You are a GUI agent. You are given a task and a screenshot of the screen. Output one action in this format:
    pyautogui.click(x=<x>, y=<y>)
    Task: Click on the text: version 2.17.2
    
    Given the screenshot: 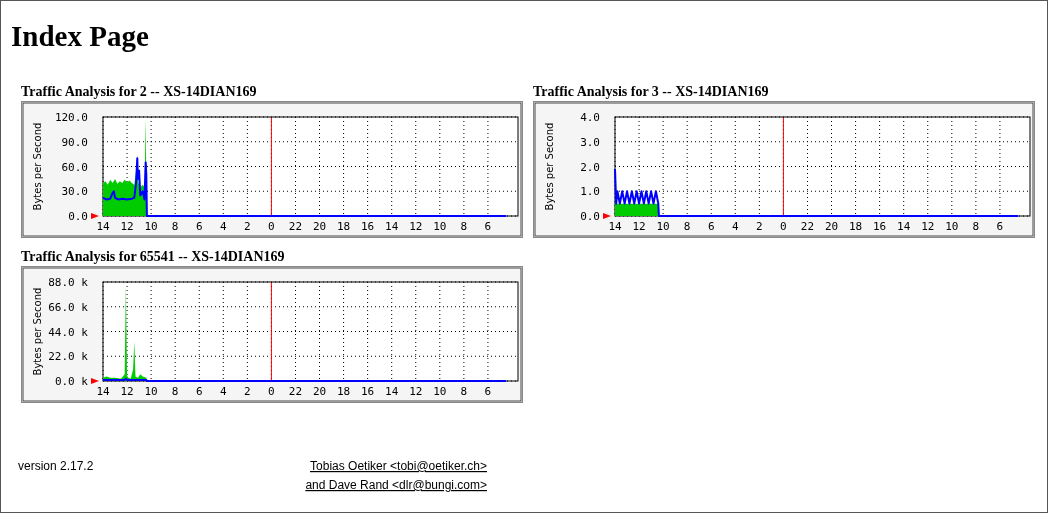 What is the action you would take?
    pyautogui.click(x=56, y=466)
    